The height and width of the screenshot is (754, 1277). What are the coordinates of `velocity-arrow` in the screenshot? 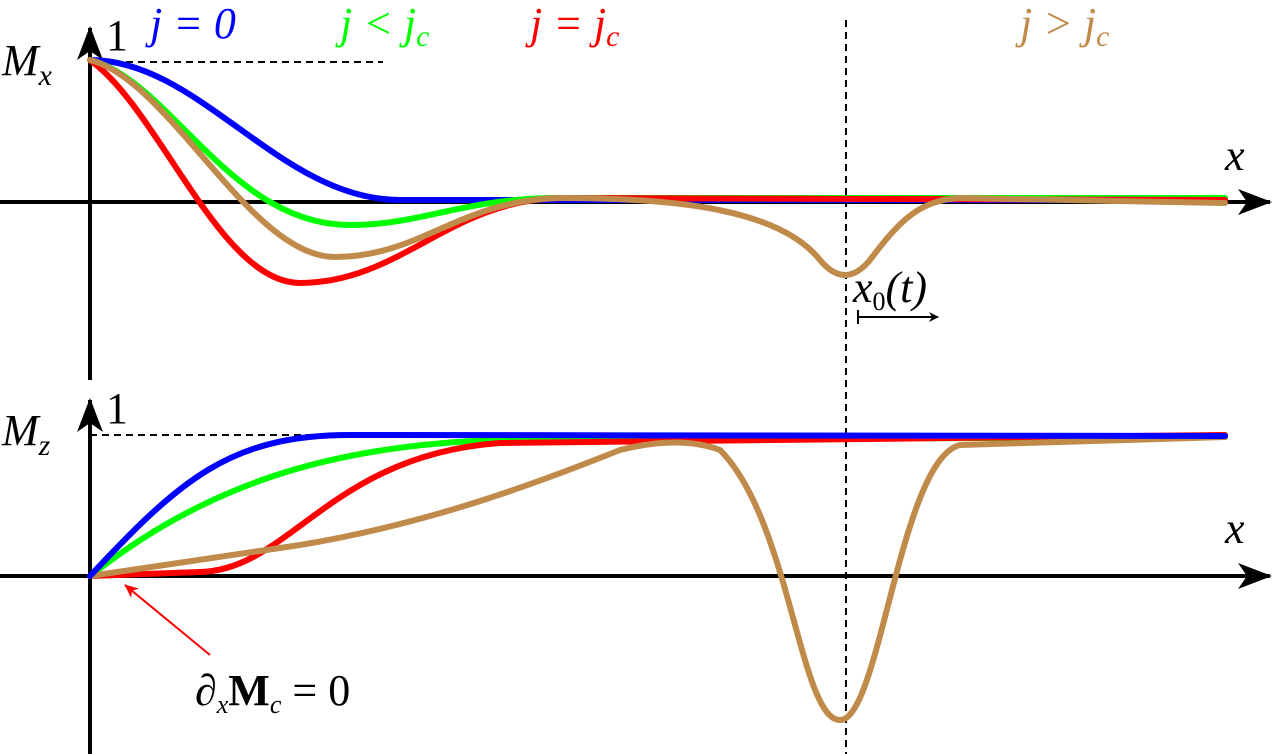 It's located at (898, 317).